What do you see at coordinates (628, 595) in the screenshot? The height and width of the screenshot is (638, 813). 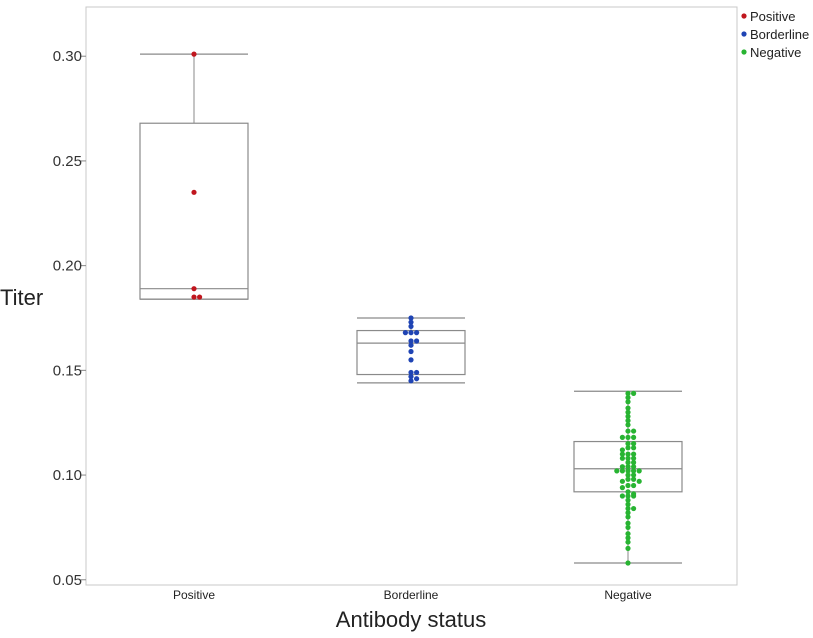 I see `x-tick-label: Negative` at bounding box center [628, 595].